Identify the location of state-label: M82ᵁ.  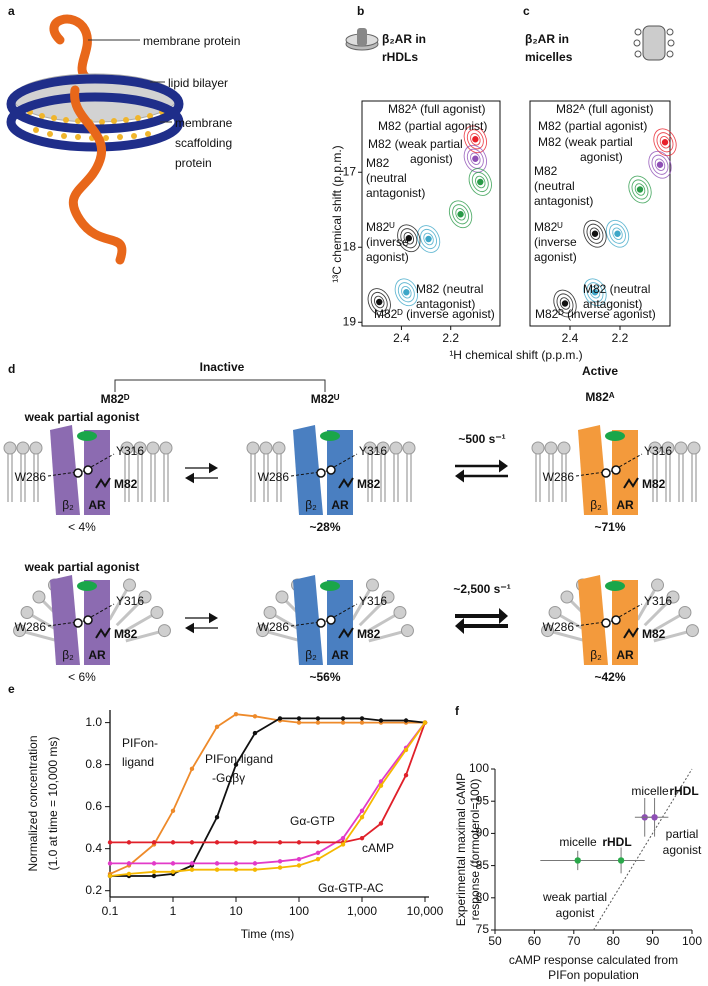
(325, 399).